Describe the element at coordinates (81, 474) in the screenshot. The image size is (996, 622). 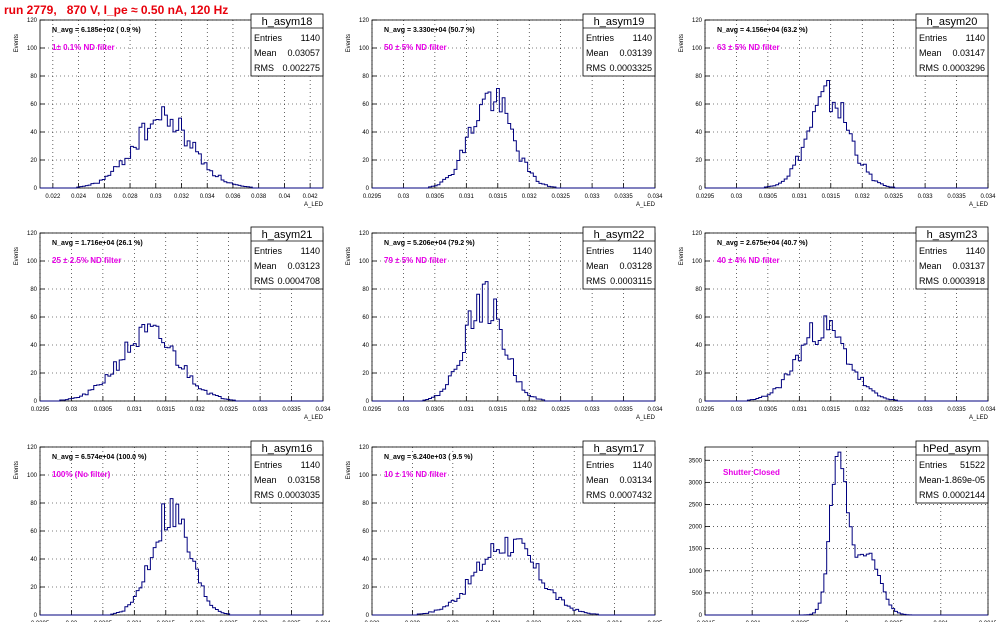
I see `filter-annotation: 100% (No filter)` at that location.